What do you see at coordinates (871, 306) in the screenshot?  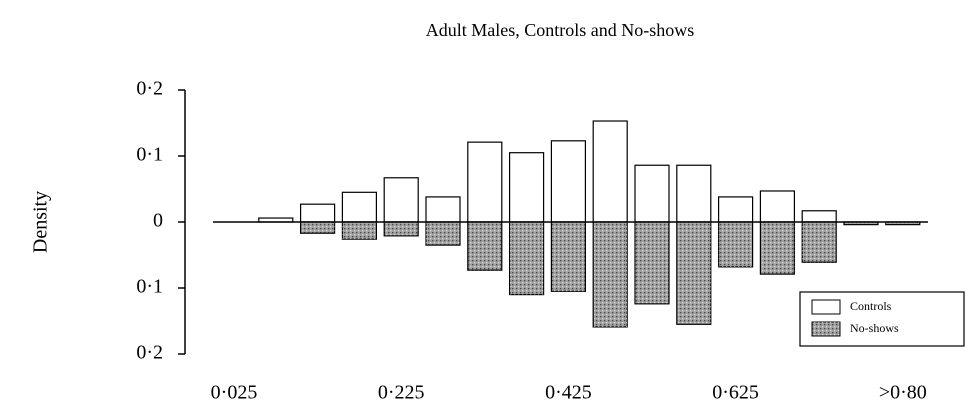 I see `legend-label: Controls` at bounding box center [871, 306].